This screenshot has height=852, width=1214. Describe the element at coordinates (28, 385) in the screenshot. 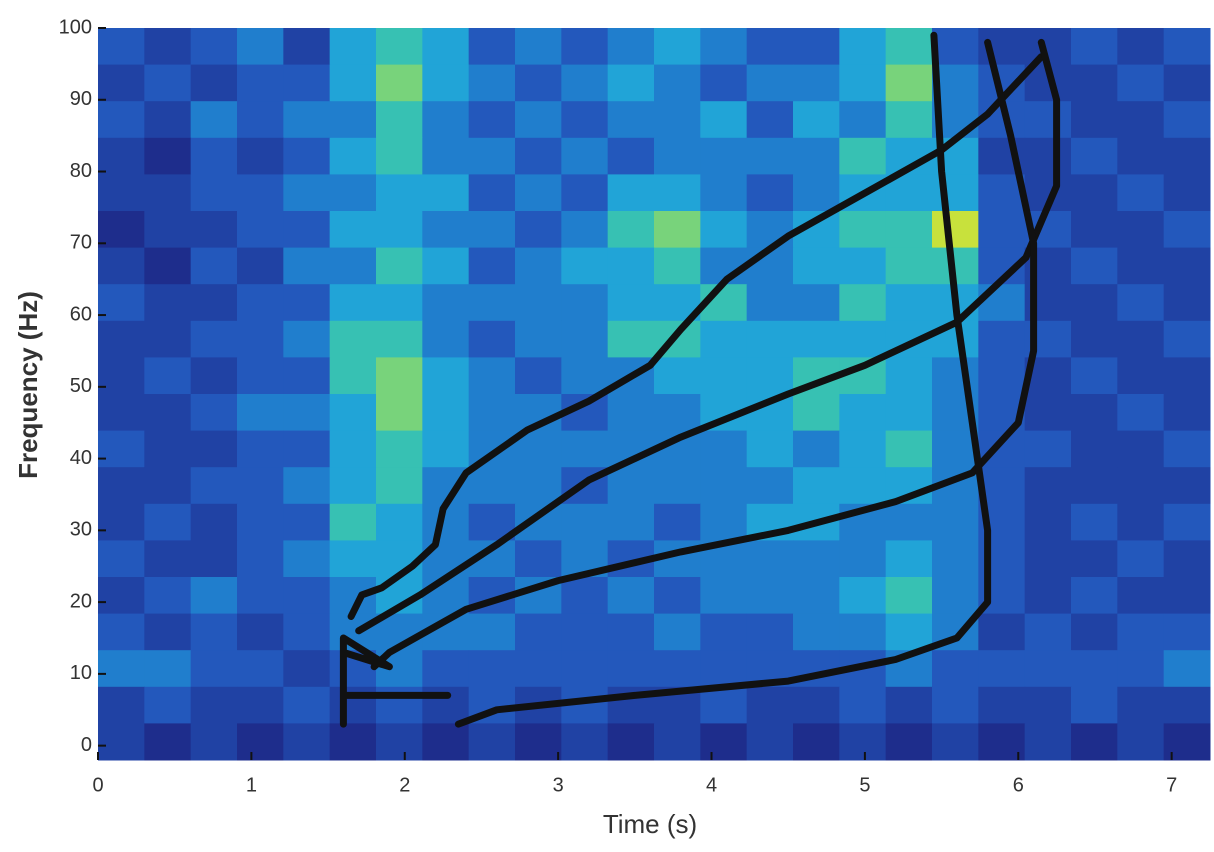

I see `y-axis-title: Frequency (Hz)` at that location.